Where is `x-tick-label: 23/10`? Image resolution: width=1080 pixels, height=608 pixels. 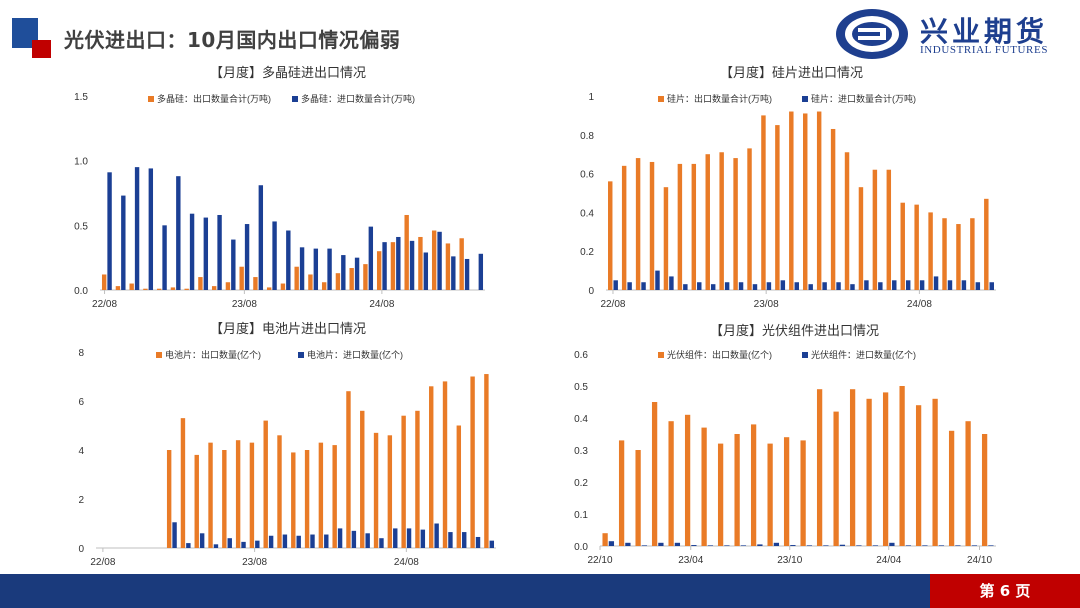 x-tick-label: 23/10 is located at coordinates (789, 560).